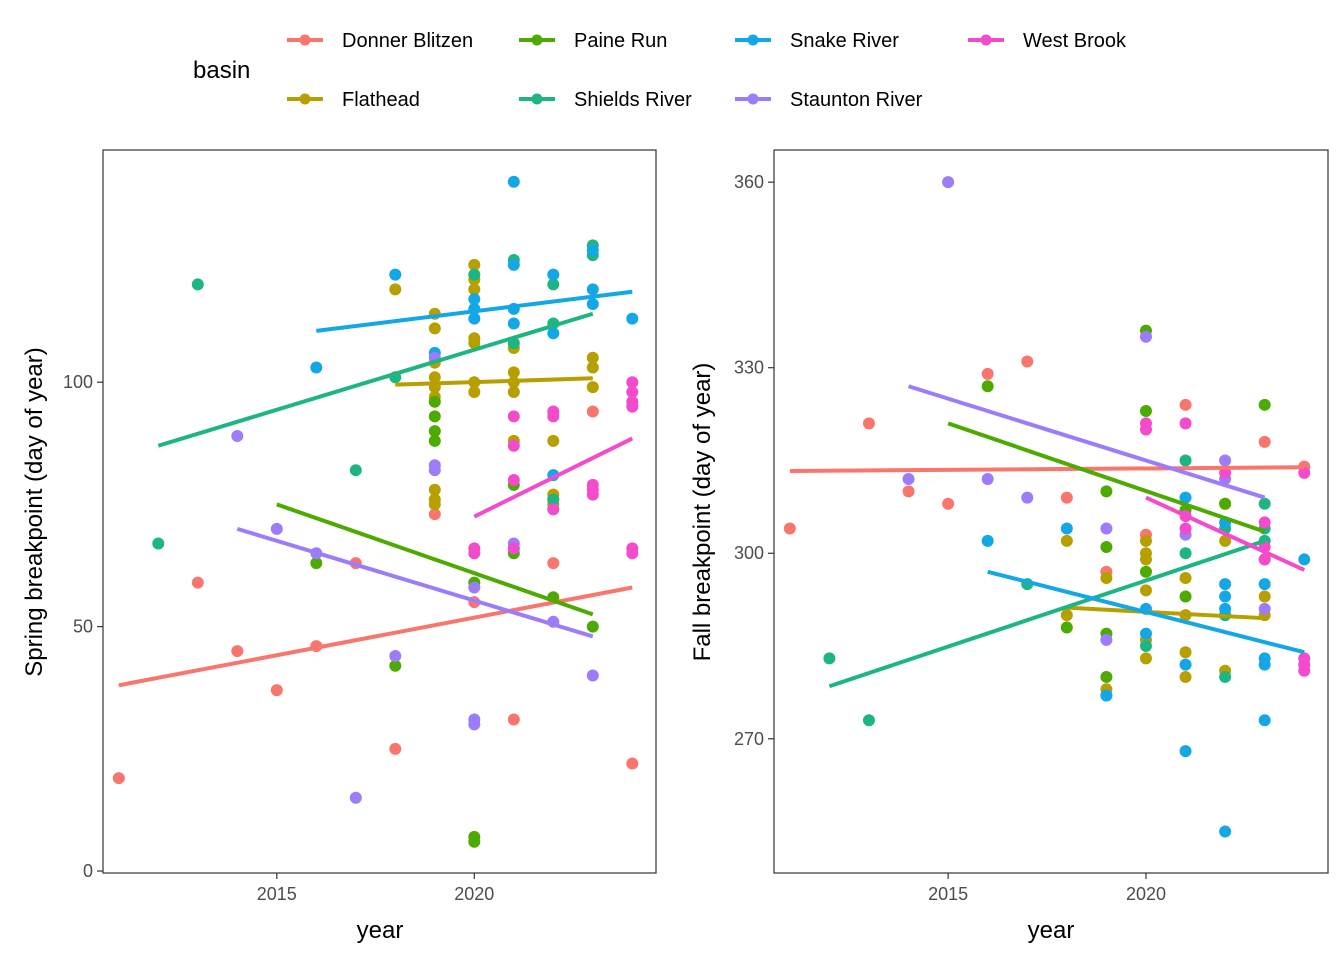 The image size is (1344, 965). Describe the element at coordinates (749, 182) in the screenshot. I see `y-tick-label: 360` at that location.